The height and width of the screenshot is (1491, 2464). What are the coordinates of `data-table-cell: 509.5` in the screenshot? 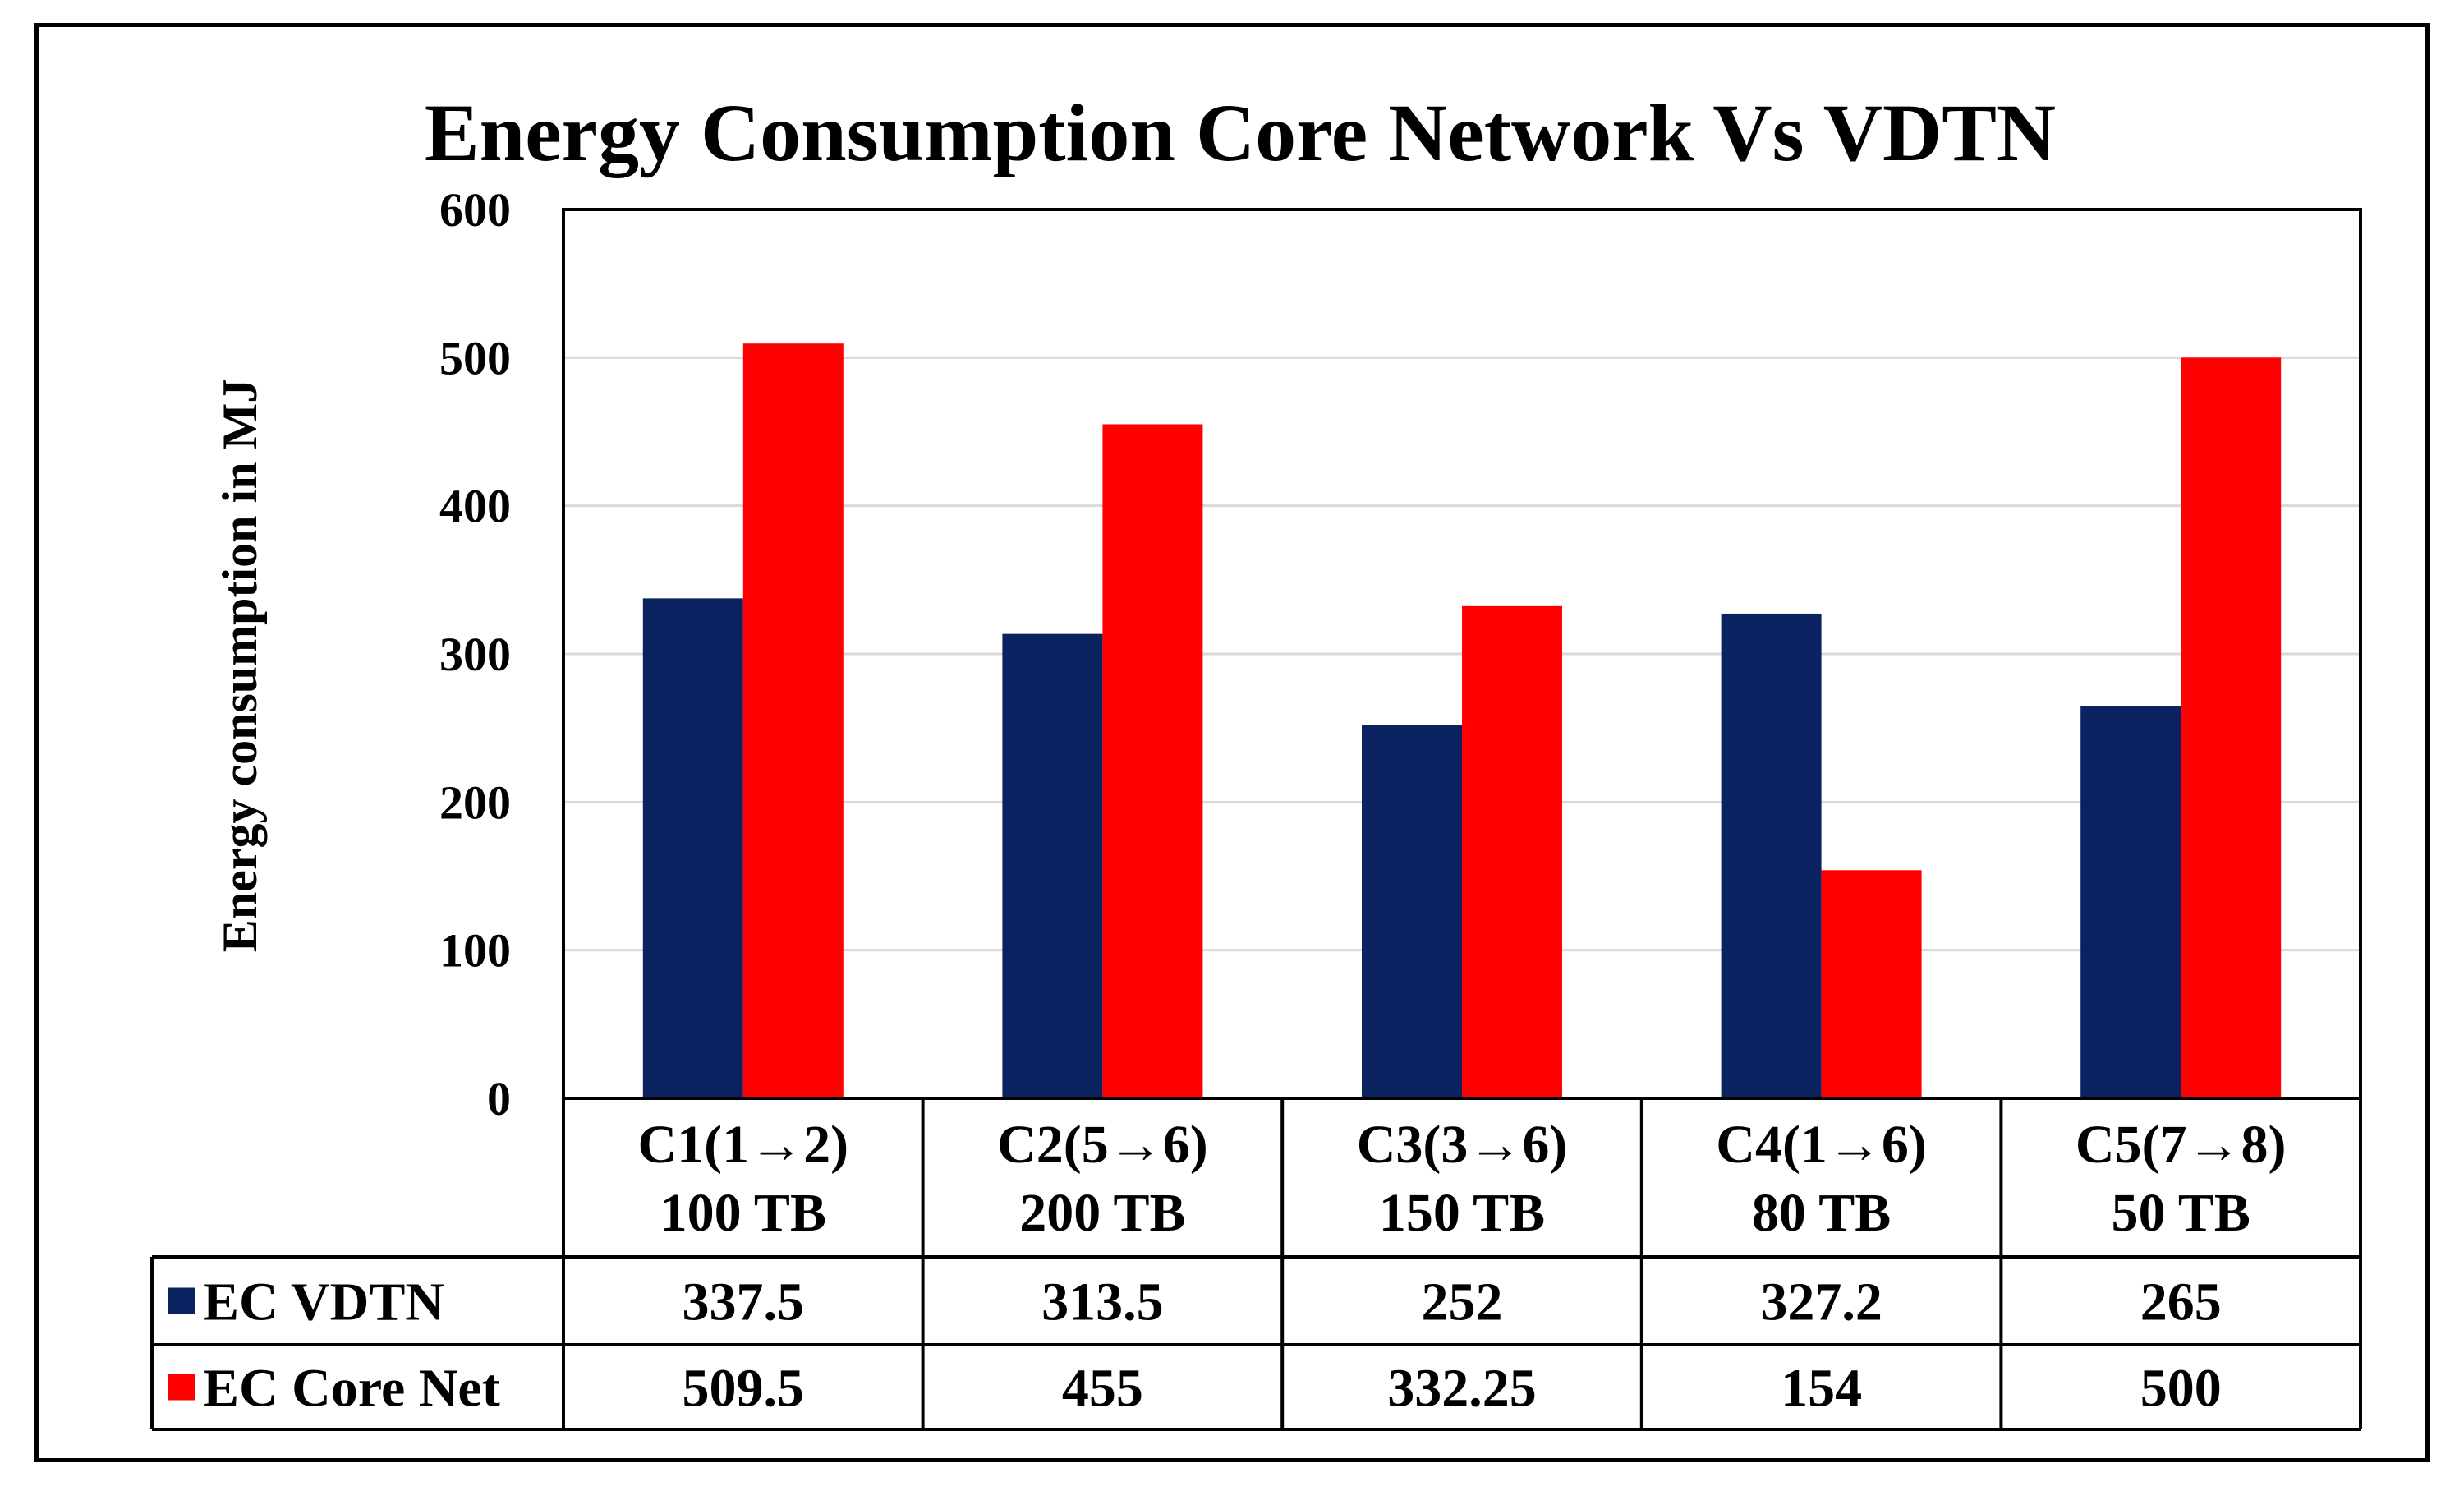 It's located at (744, 1389).